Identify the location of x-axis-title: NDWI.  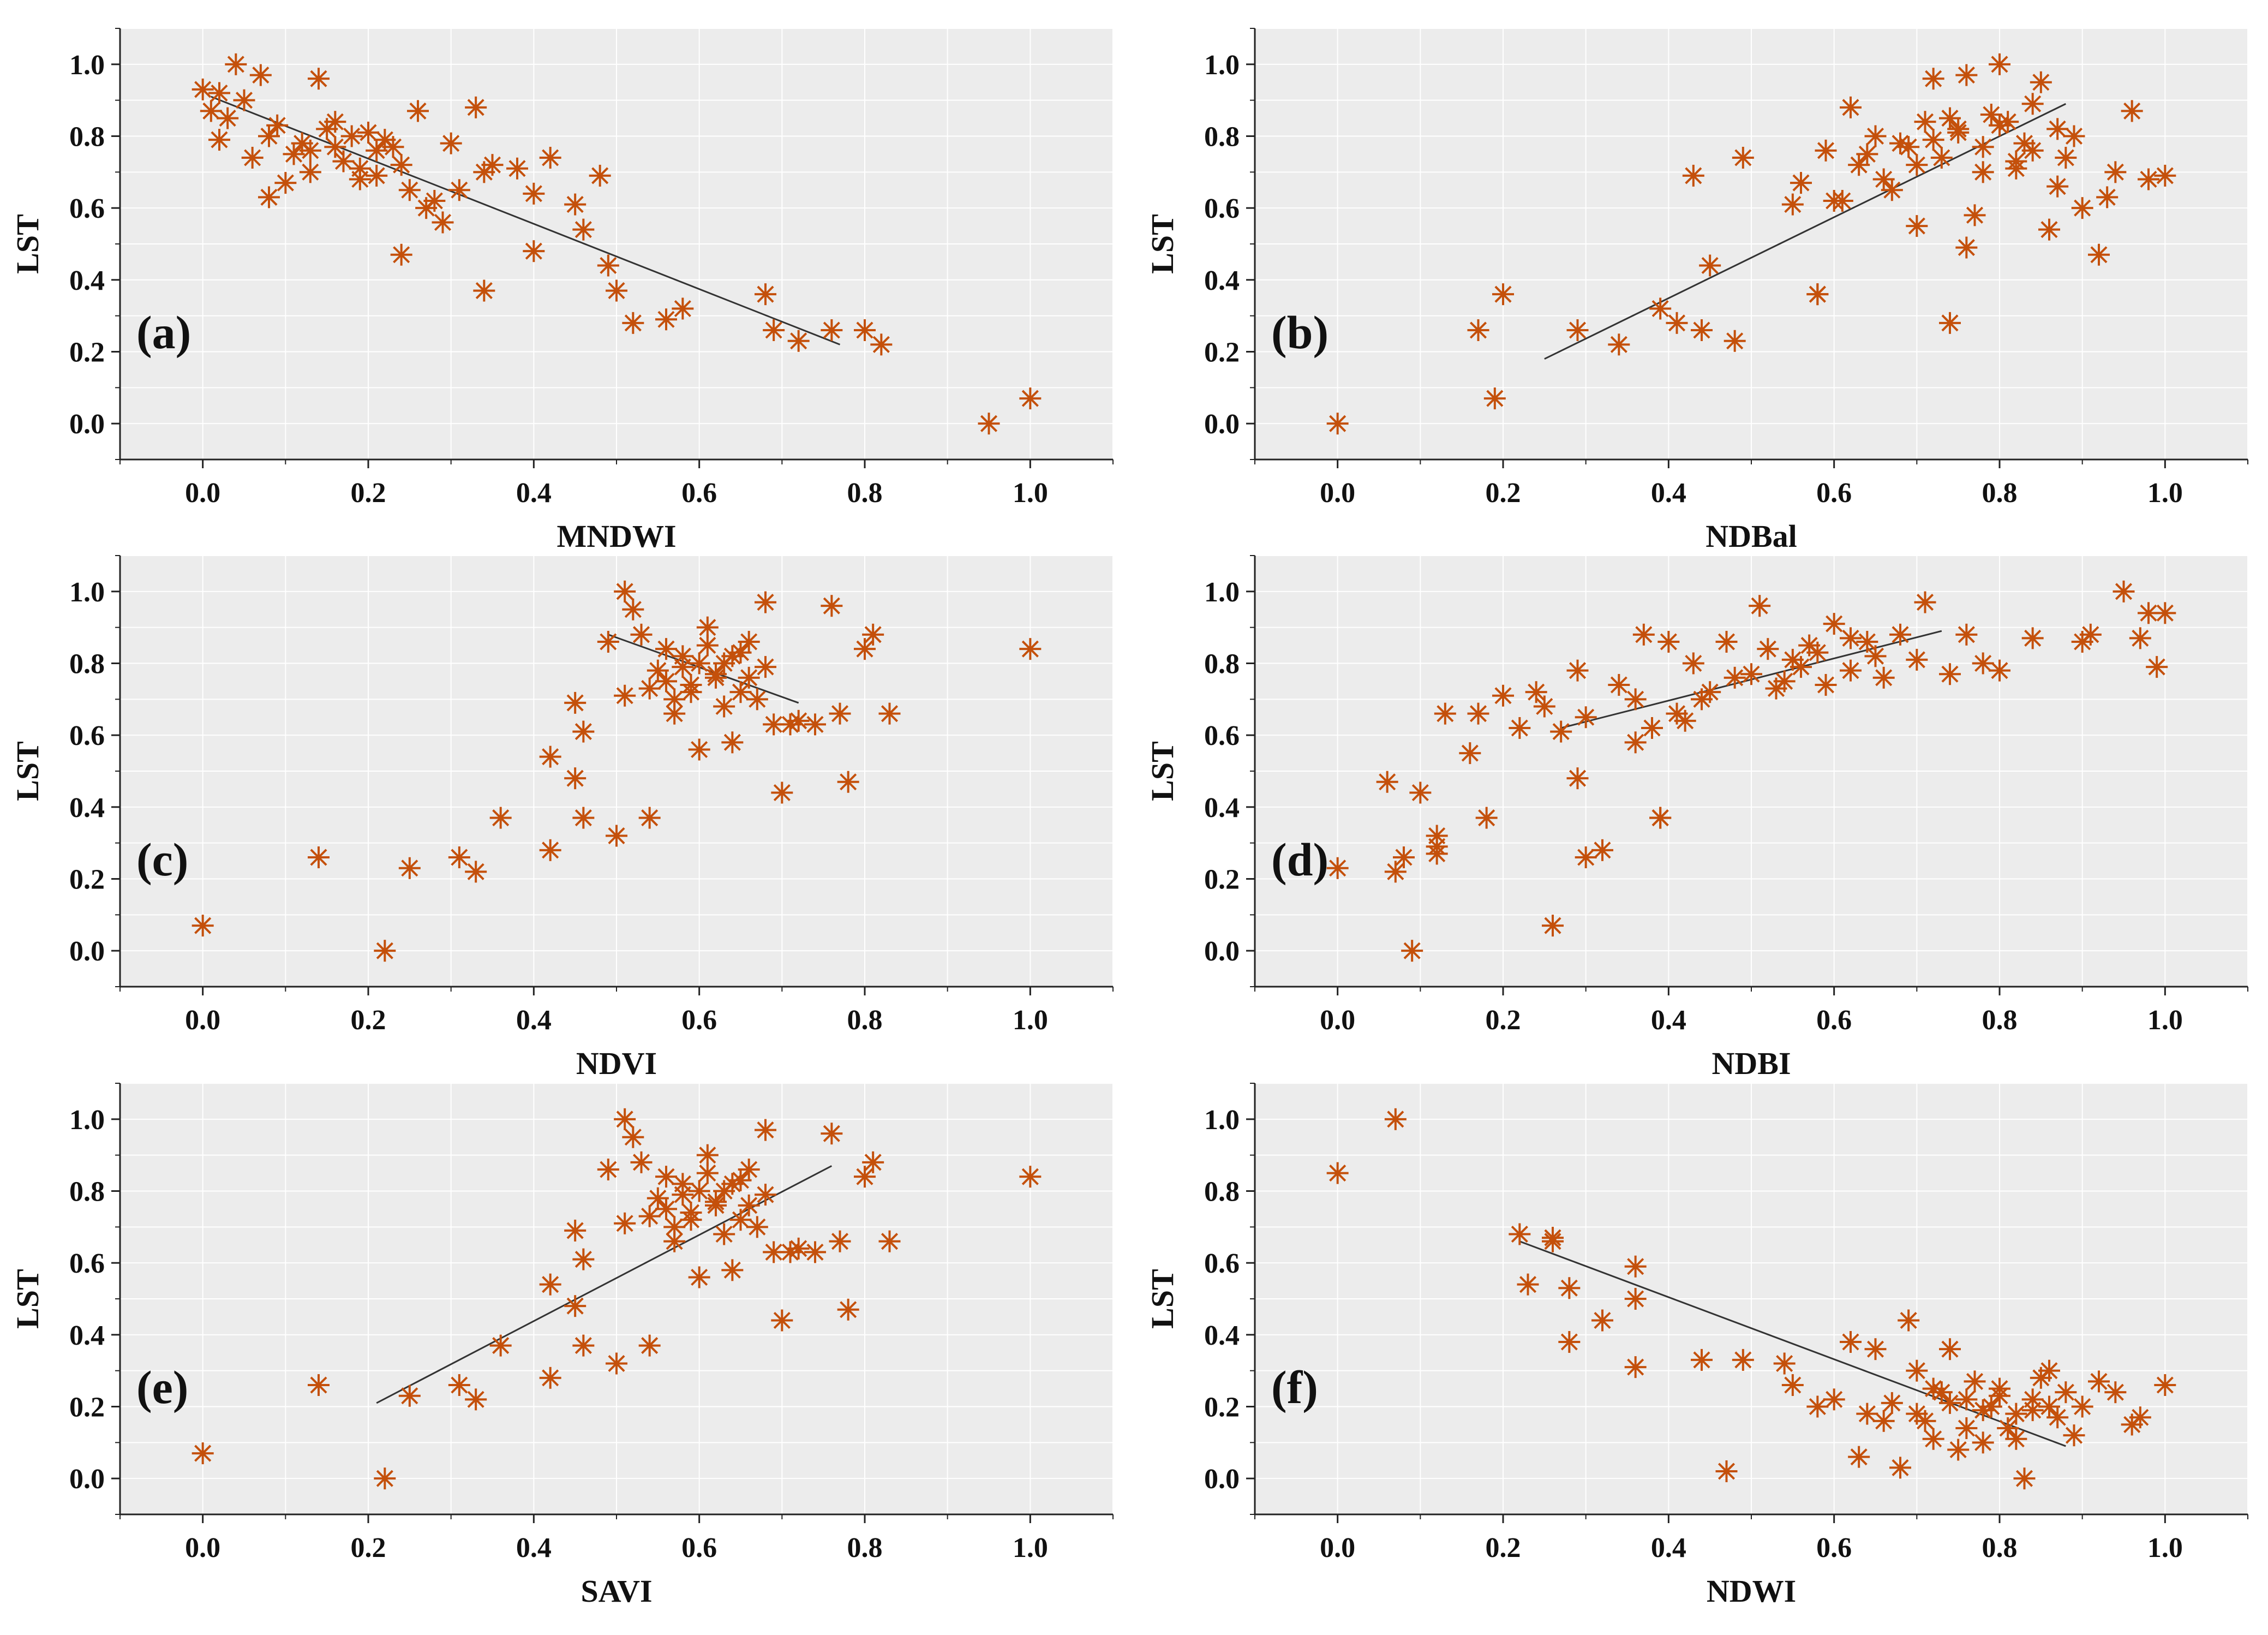
(1751, 1591).